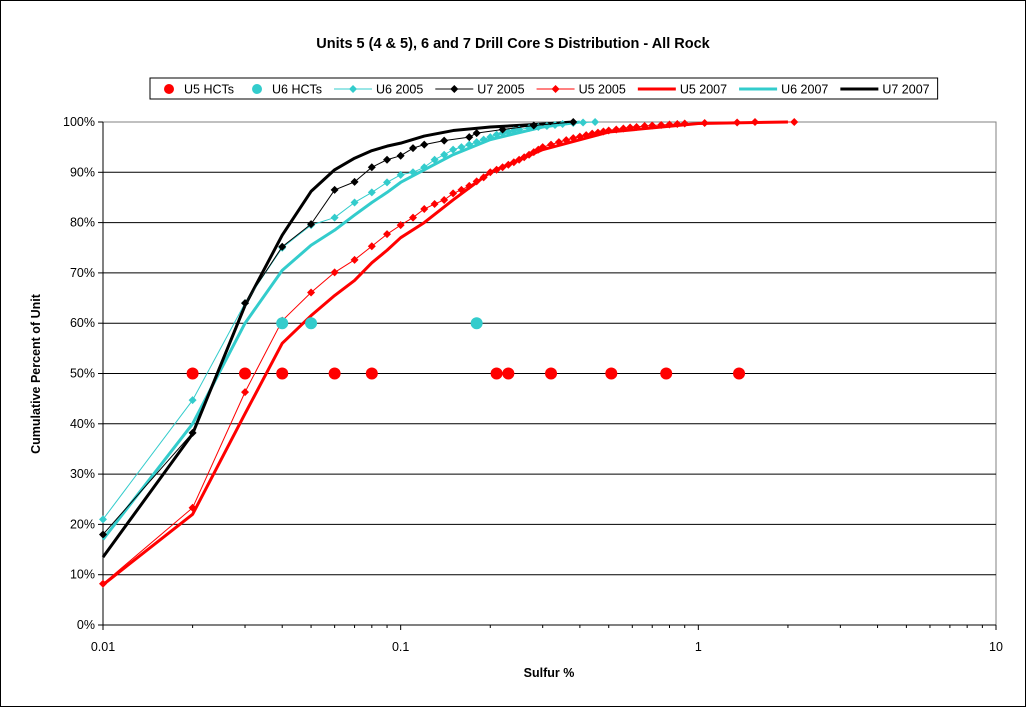  I want to click on series-u5-hcts, so click(466, 373).